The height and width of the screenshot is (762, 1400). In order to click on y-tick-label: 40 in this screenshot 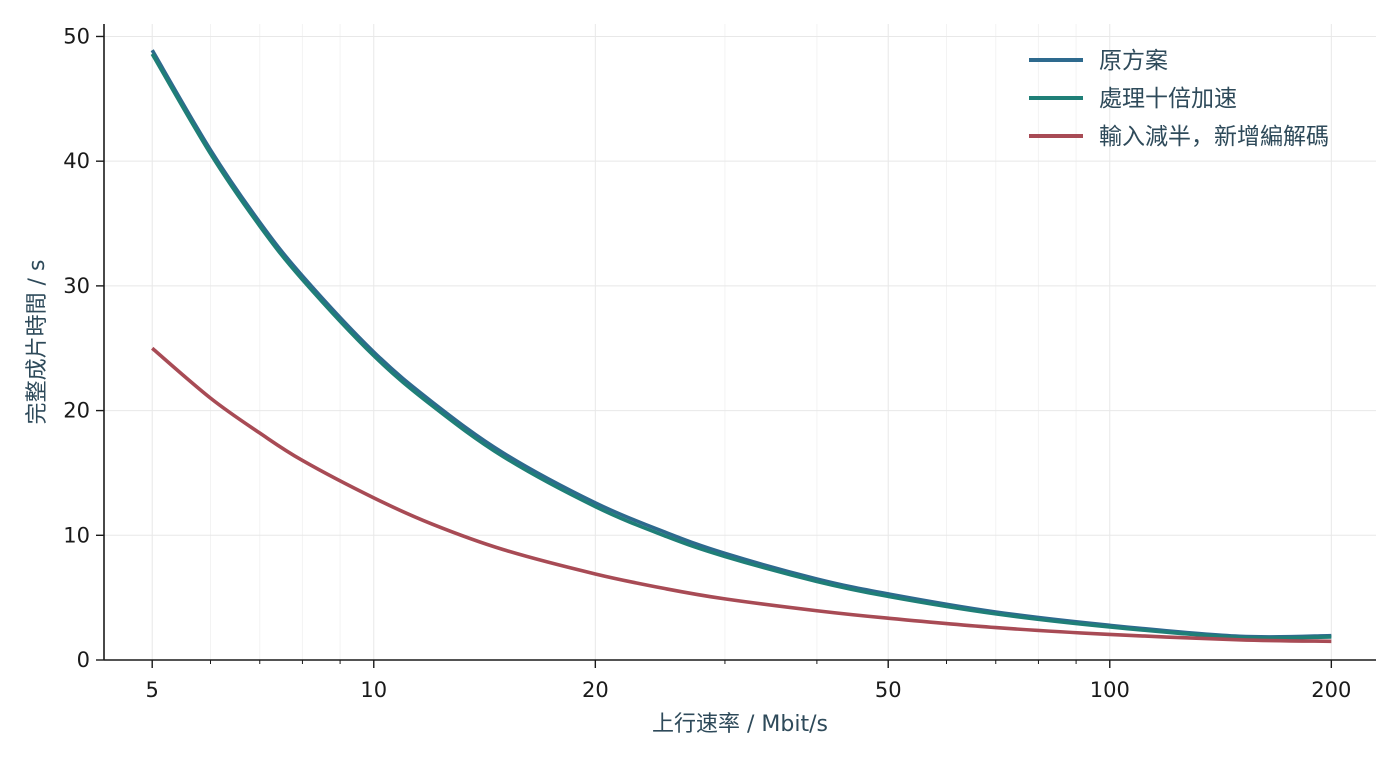, I will do `click(76, 161)`.